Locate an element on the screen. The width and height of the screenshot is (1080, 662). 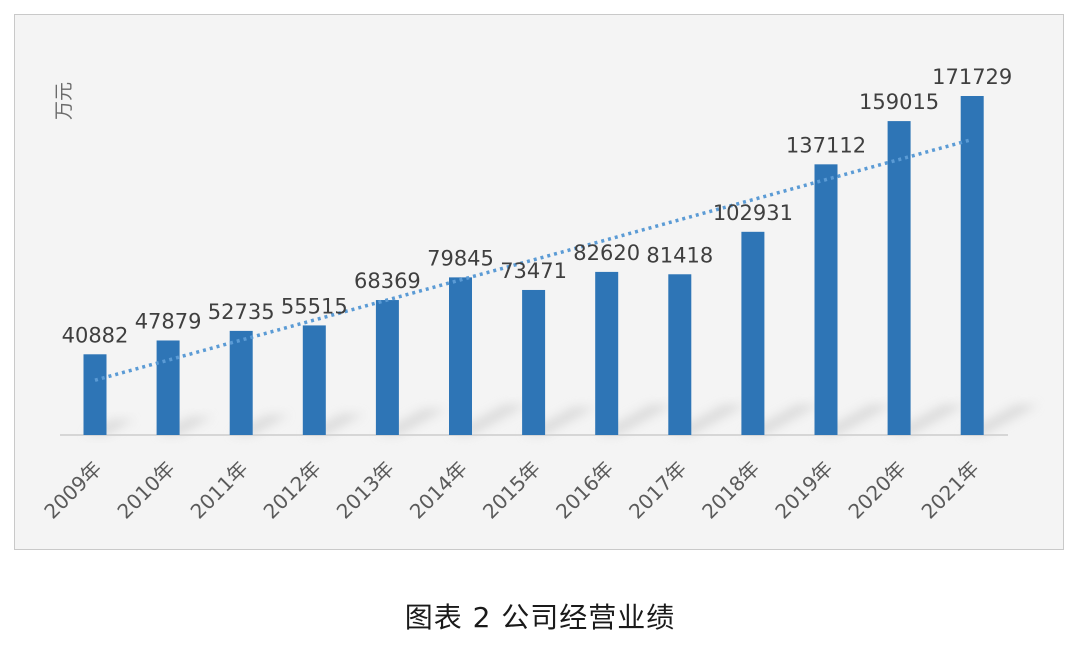
data-label: 52735 is located at coordinates (241, 312).